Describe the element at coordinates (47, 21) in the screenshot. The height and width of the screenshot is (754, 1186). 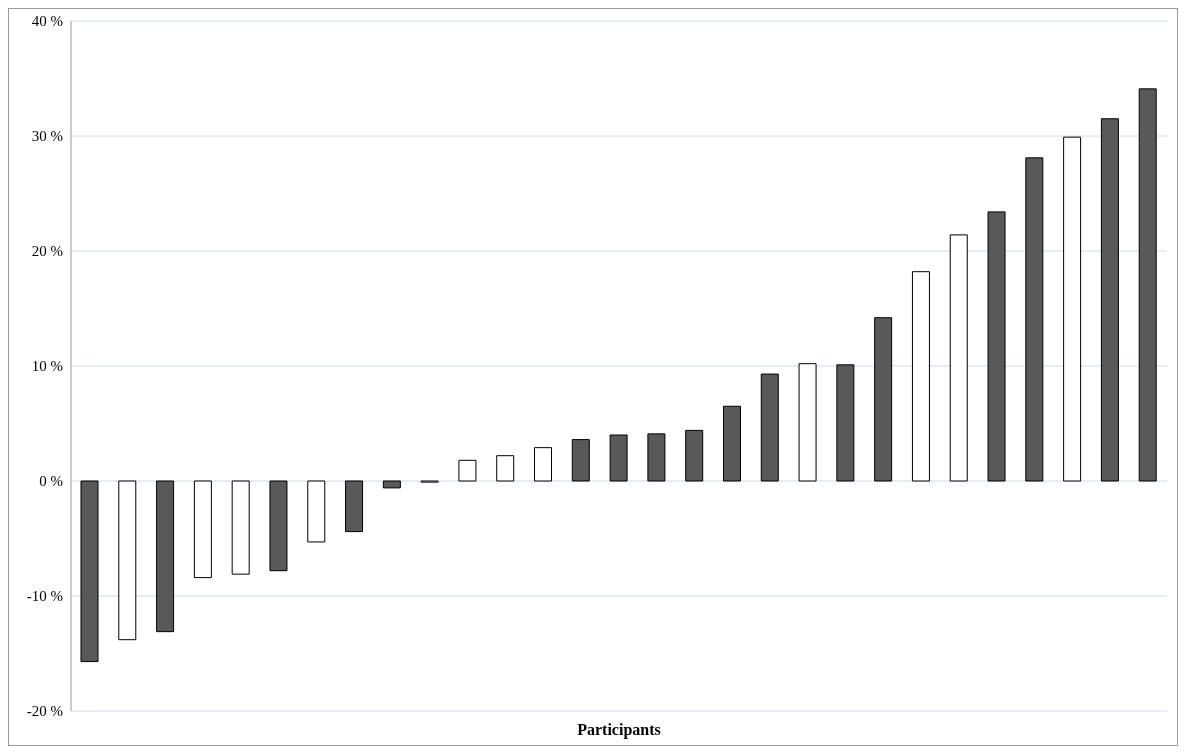
I see `y-tick-label: 40 %` at that location.